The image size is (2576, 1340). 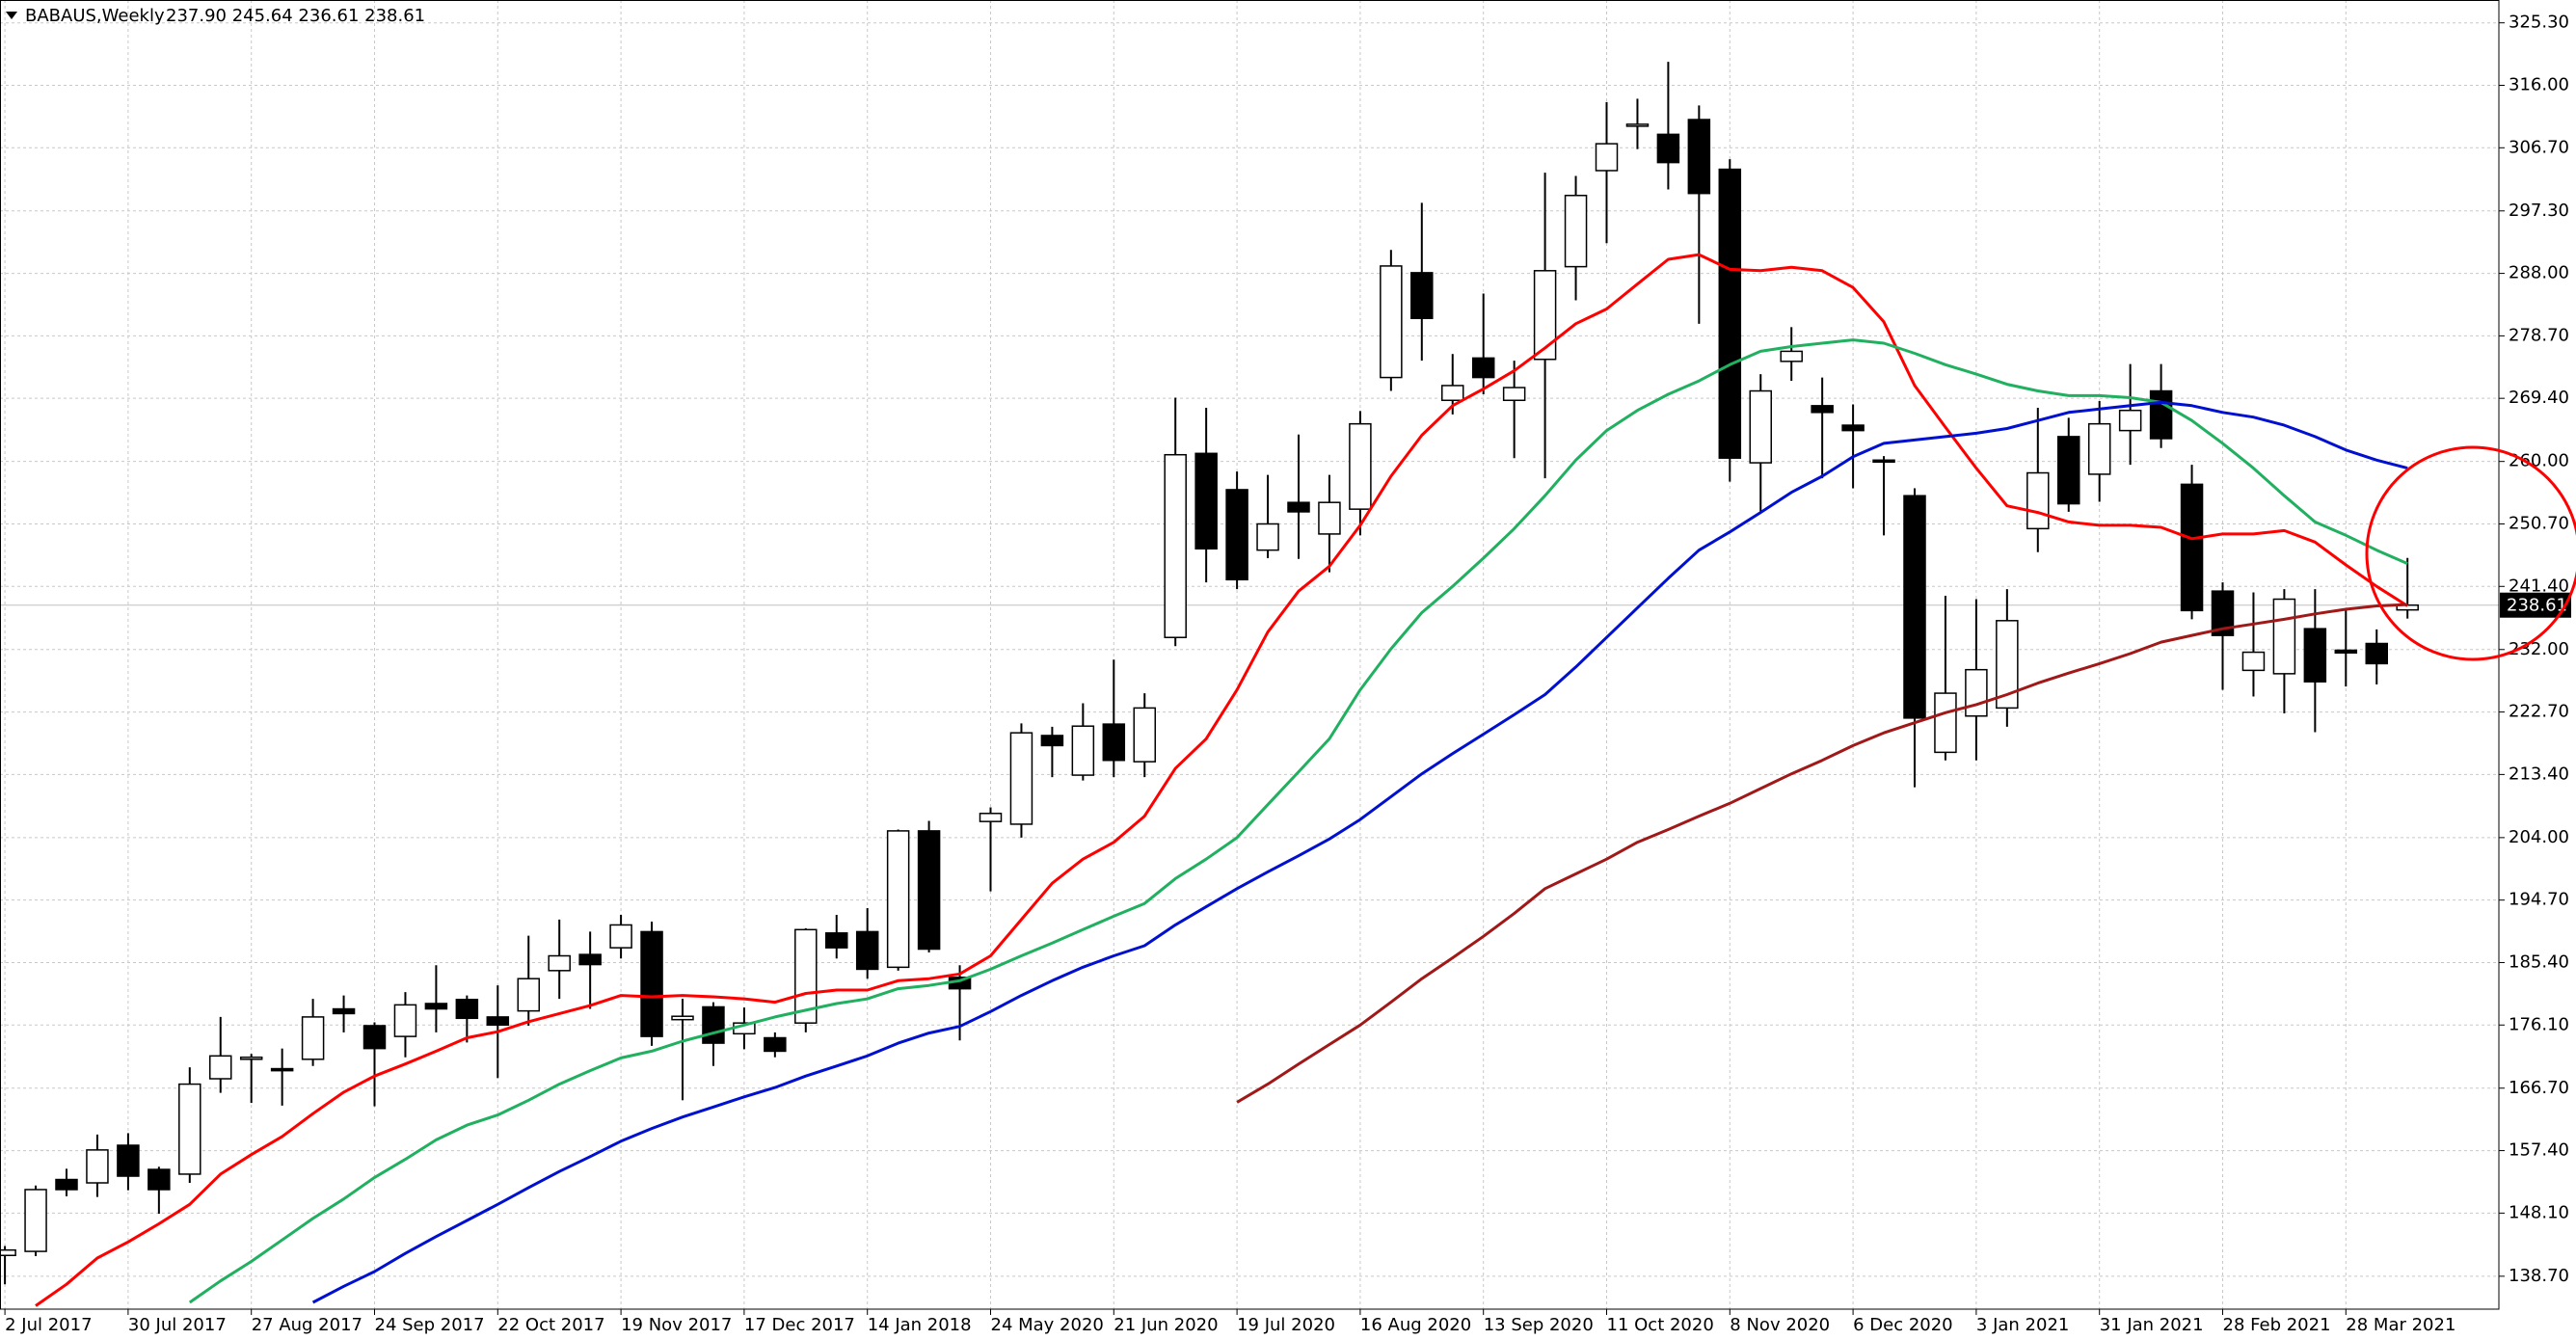 What do you see at coordinates (307, 1325) in the screenshot?
I see `x-tick-label: 27 Aug 2017` at bounding box center [307, 1325].